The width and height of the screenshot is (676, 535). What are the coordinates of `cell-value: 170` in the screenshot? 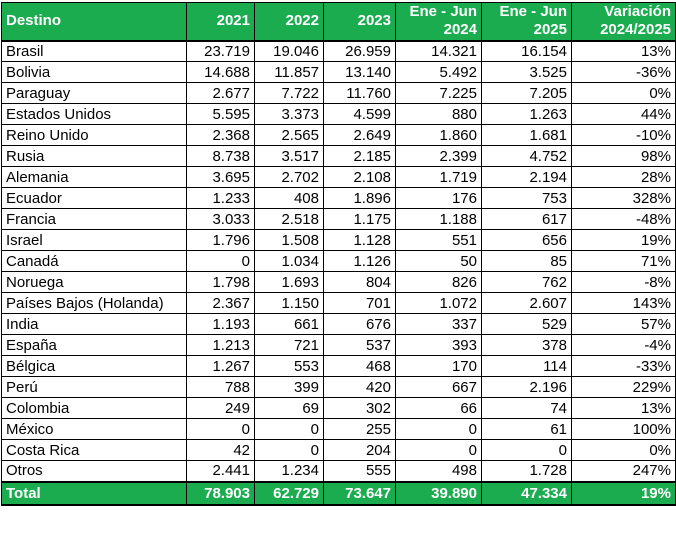 It's located at (438, 366).